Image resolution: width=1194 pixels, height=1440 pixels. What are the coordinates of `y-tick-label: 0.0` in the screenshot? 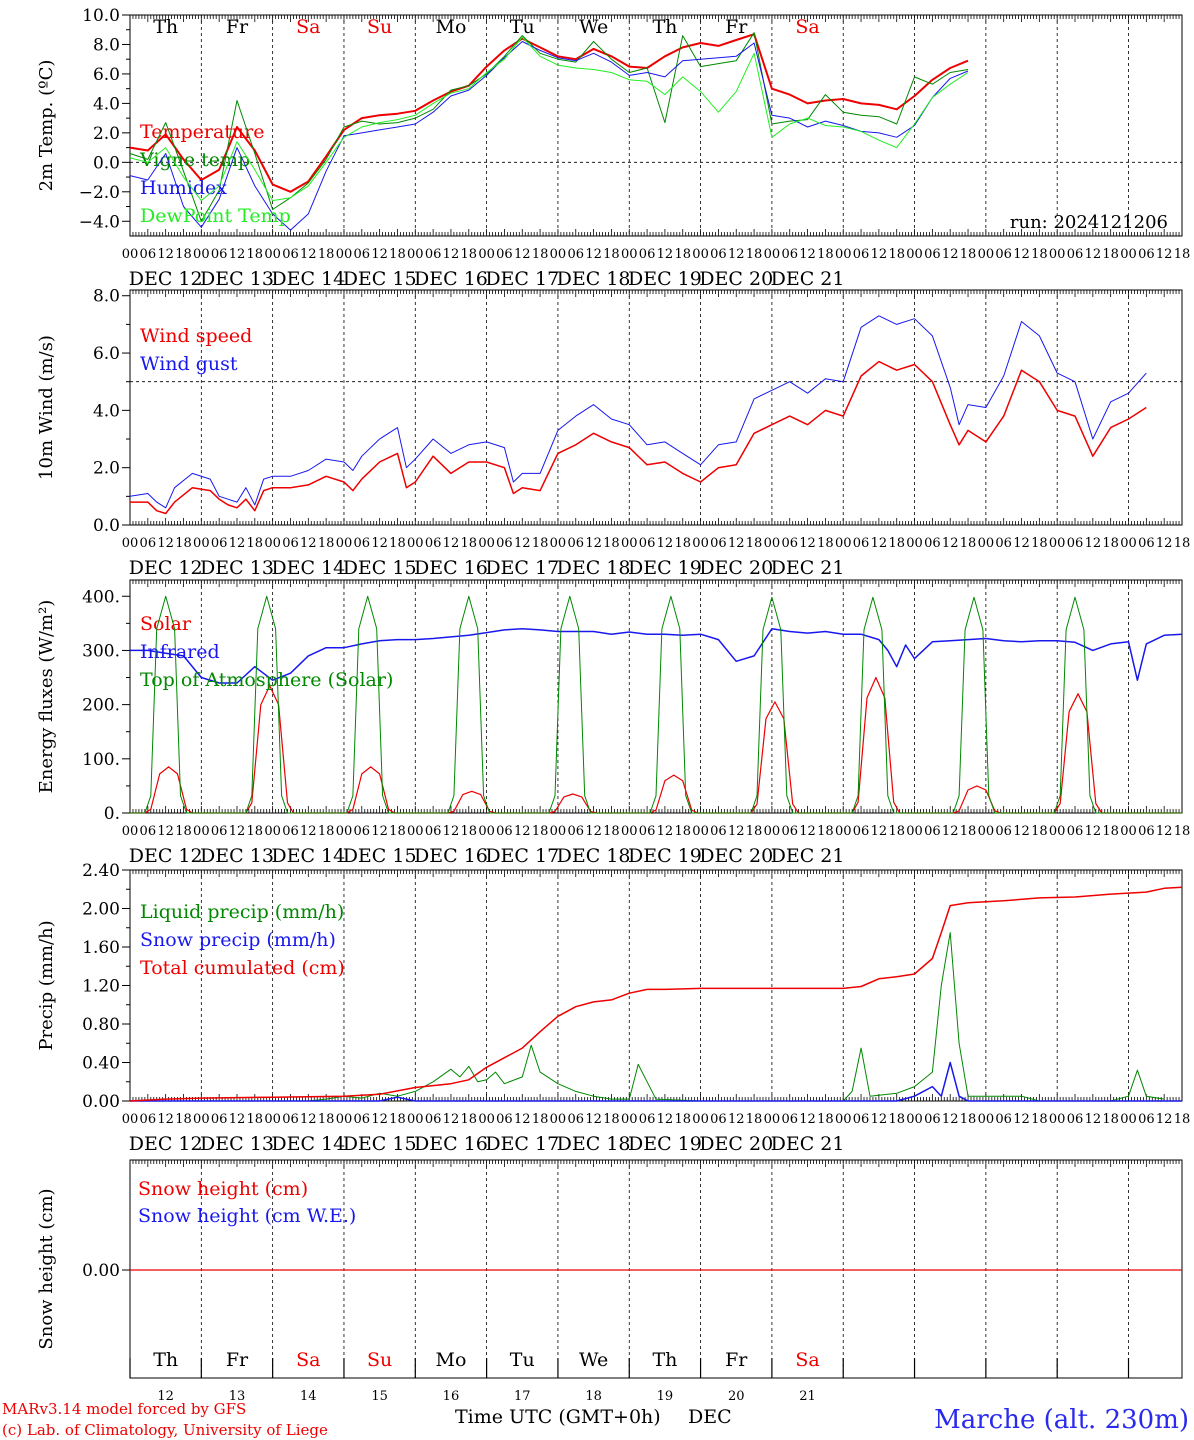 It's located at (106, 163).